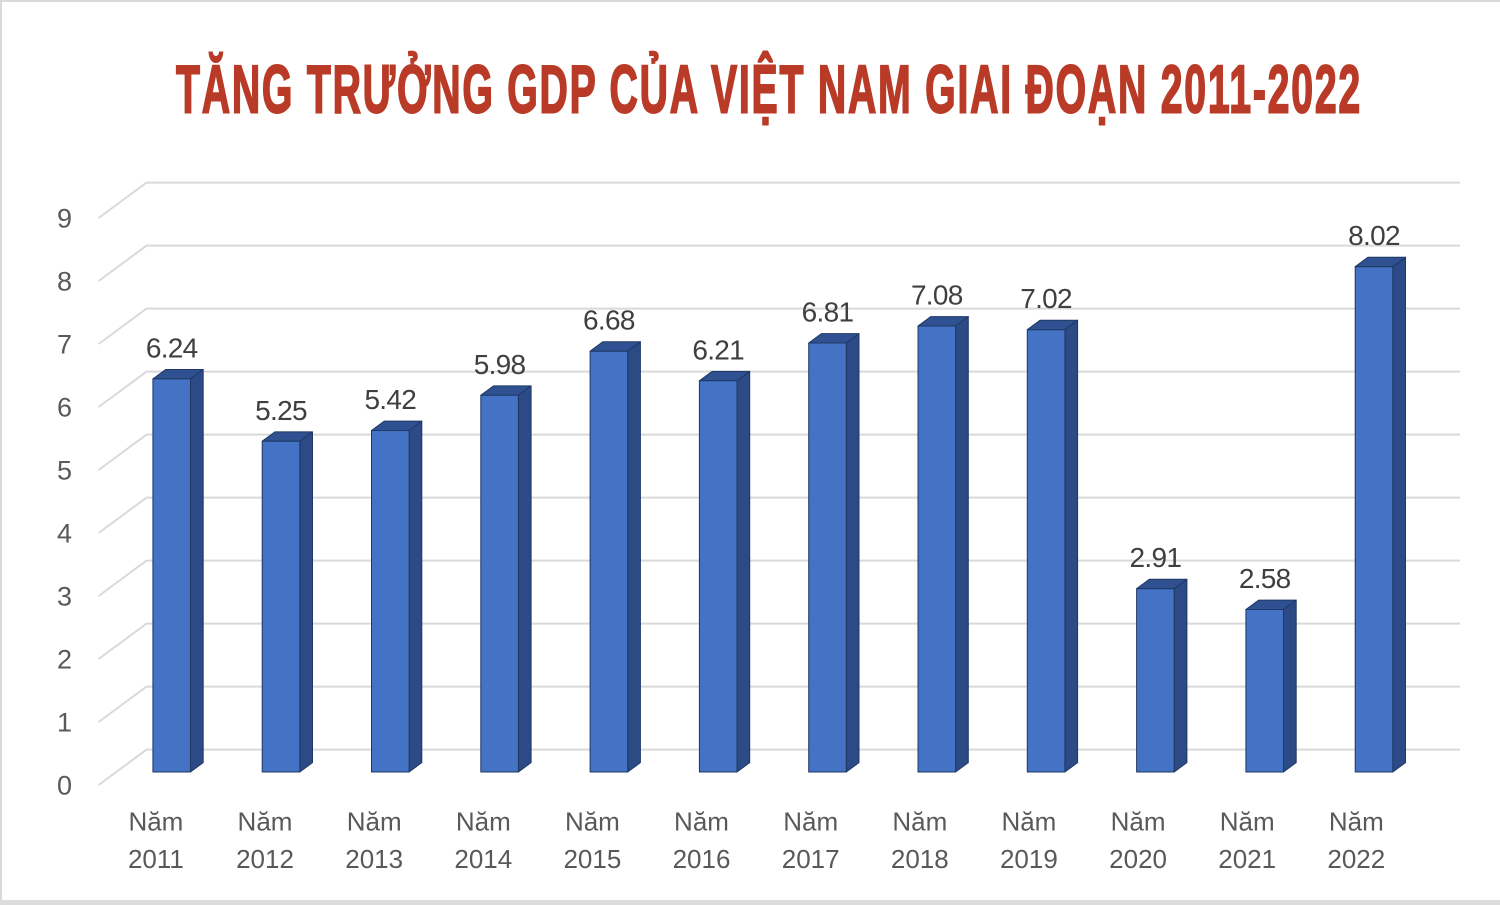 The width and height of the screenshot is (1500, 905). Describe the element at coordinates (64, 534) in the screenshot. I see `svg-text: 4` at that location.